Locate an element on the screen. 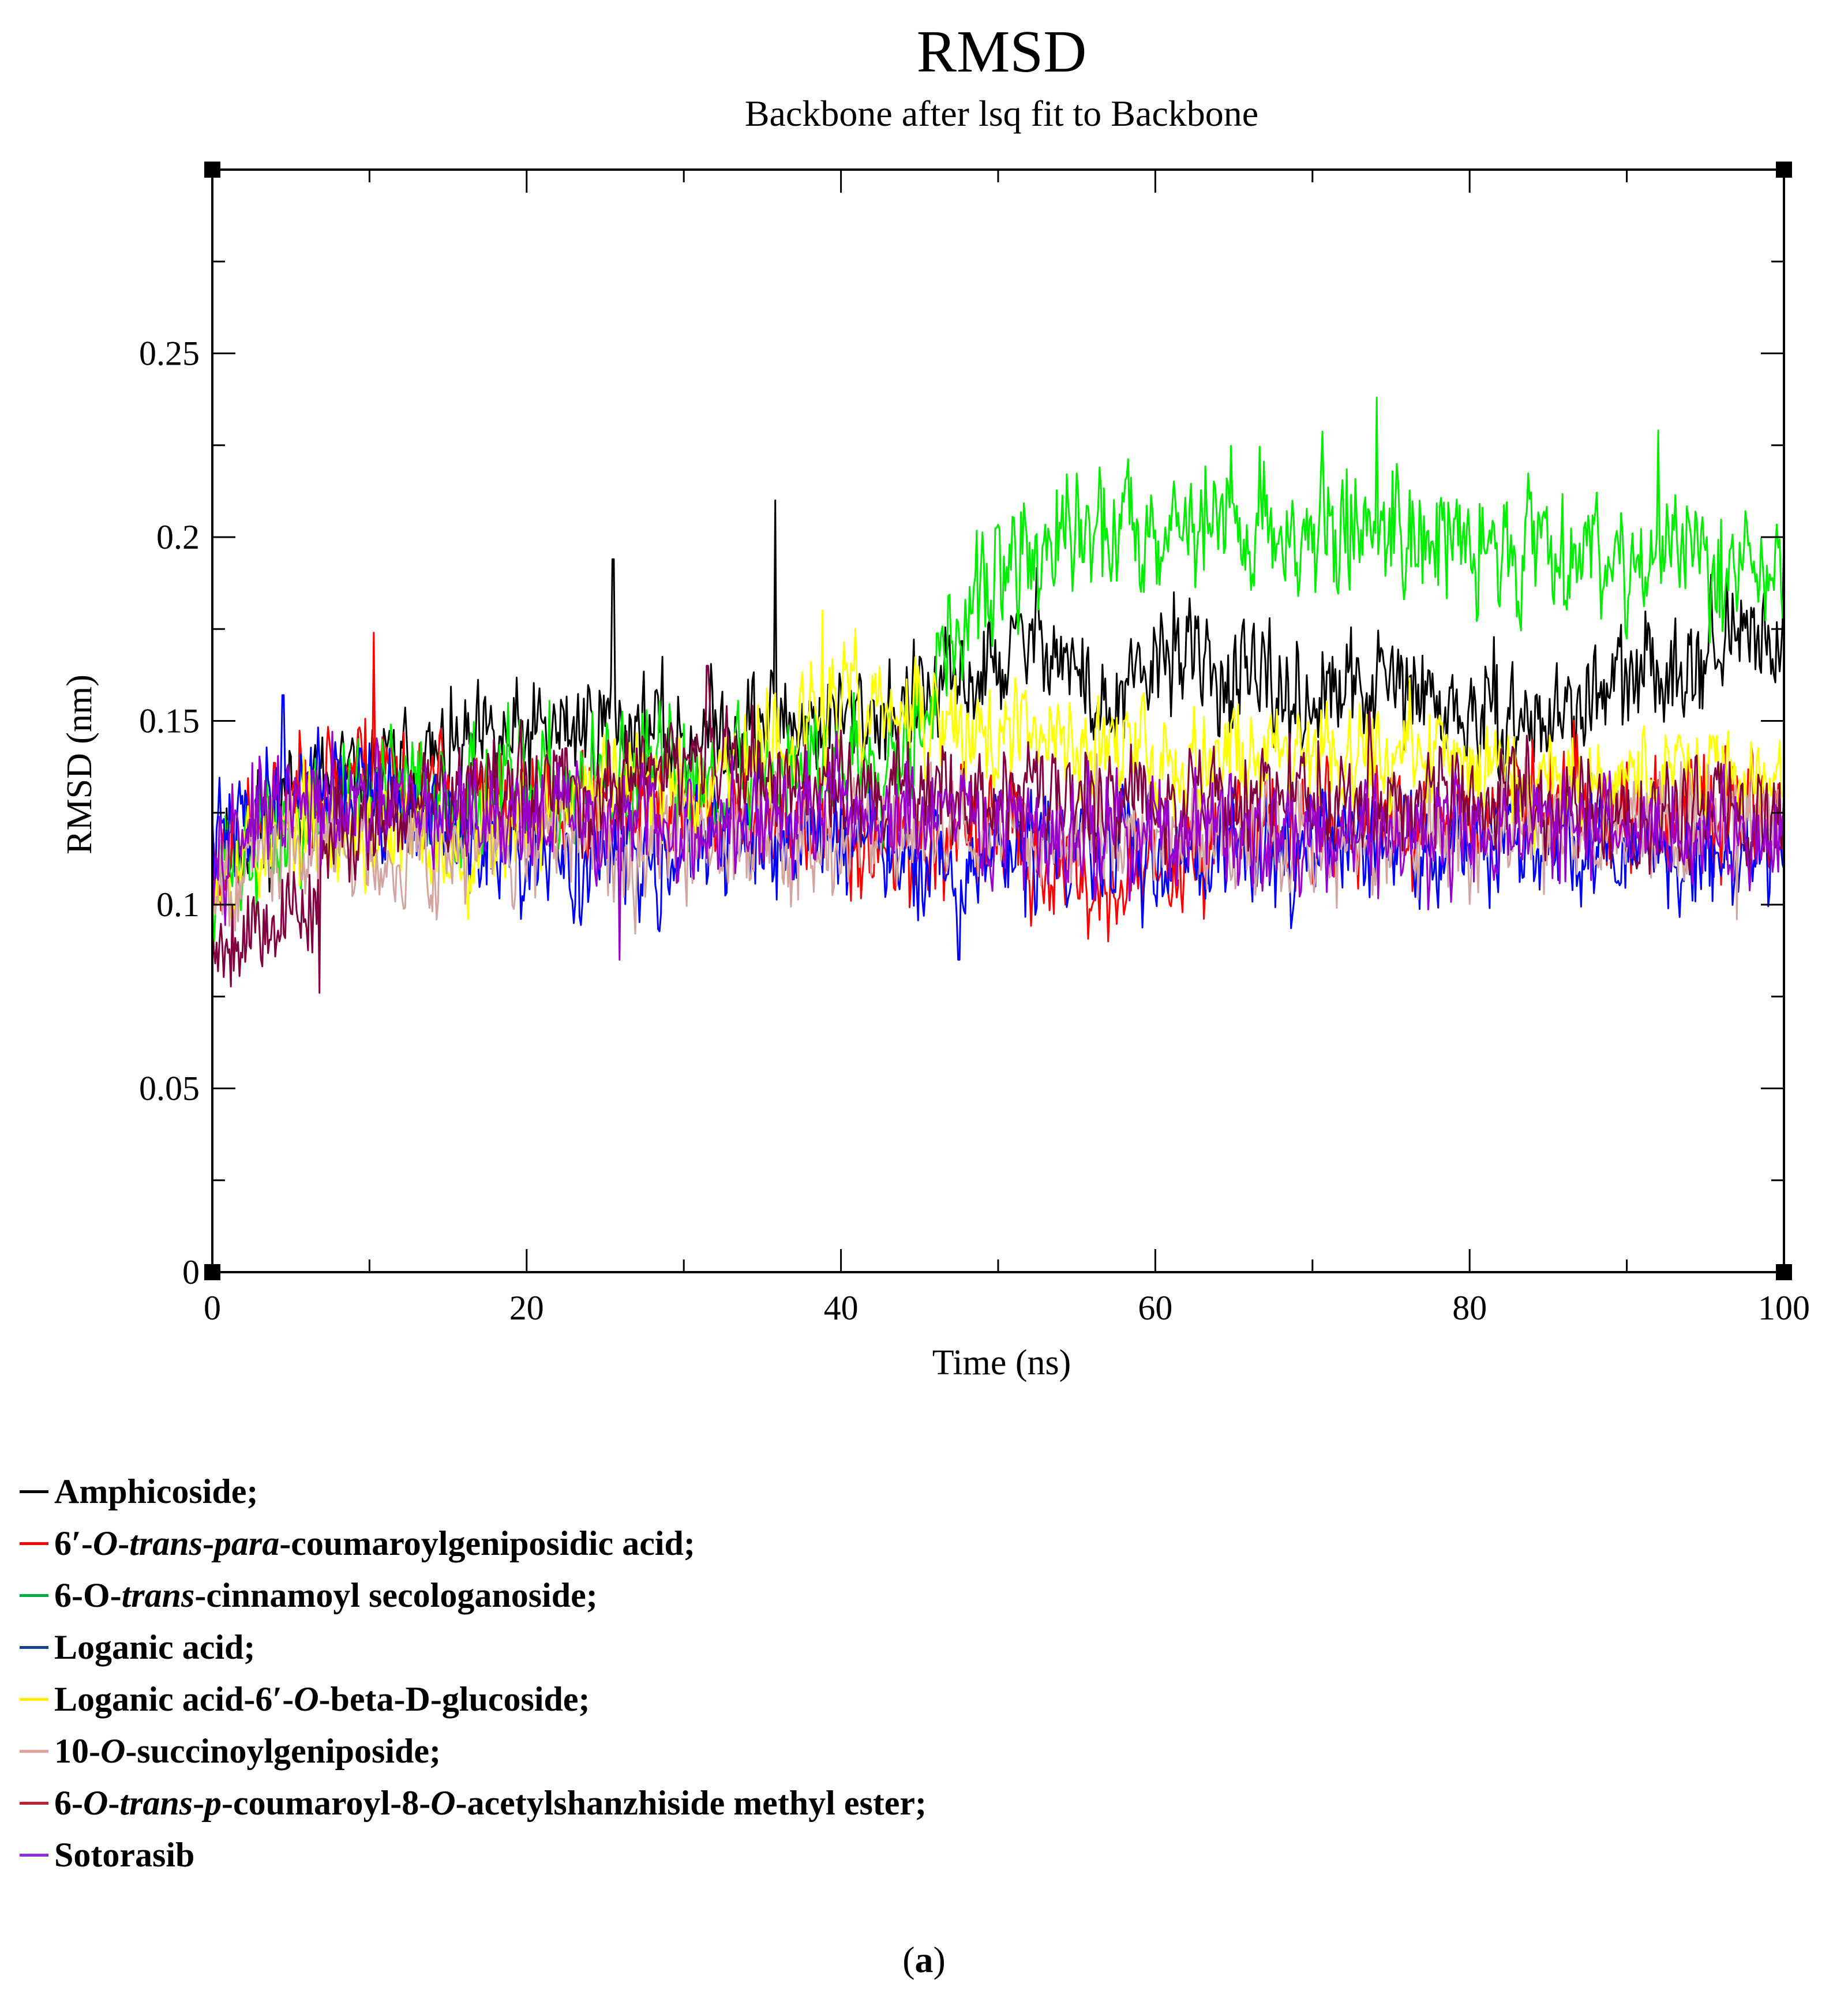  y-tick-label: 0.15 is located at coordinates (170, 721).